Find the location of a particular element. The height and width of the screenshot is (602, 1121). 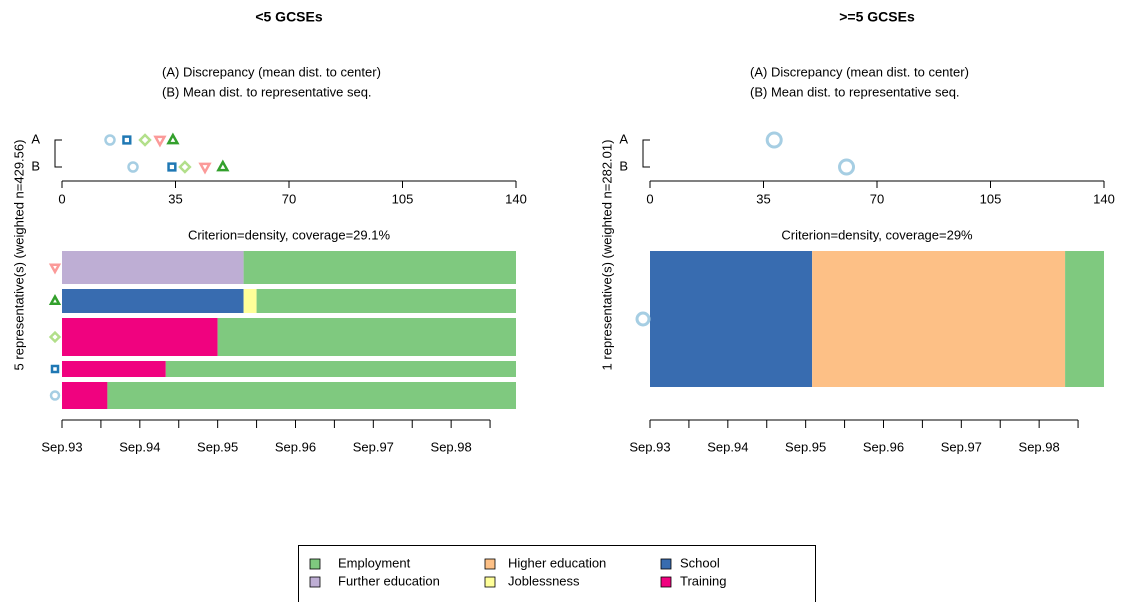

subtitle: Criterion=density, coverage=29% is located at coordinates (877, 234).